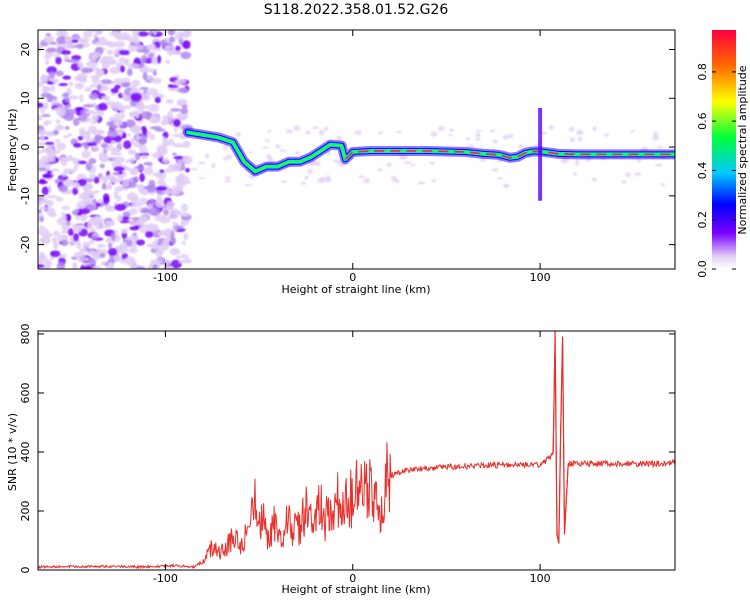  Describe the element at coordinates (352, 277) in the screenshot. I see `spectrogram-x-tick-label: 0` at that location.